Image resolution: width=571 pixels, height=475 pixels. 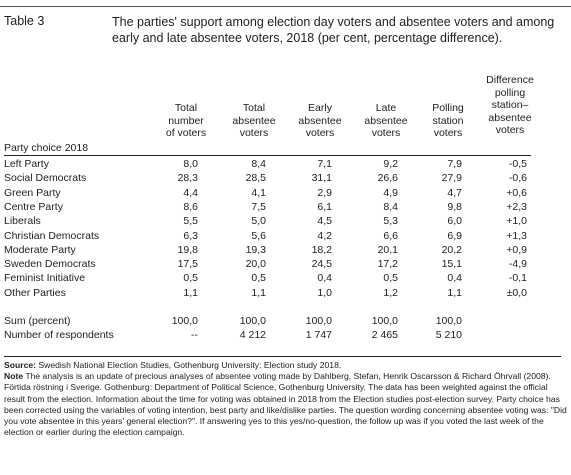 I want to click on cell-value: 6,9, so click(x=454, y=235).